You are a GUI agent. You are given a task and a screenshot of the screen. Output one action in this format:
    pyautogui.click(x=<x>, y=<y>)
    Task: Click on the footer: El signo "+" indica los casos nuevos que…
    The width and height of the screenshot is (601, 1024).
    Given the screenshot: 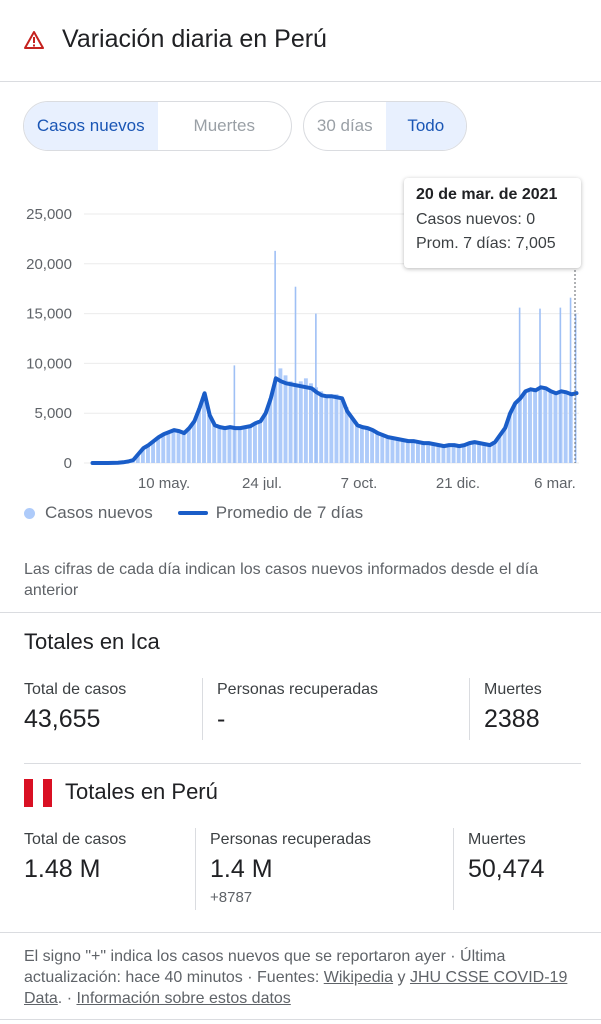 What is the action you would take?
    pyautogui.click(x=296, y=977)
    